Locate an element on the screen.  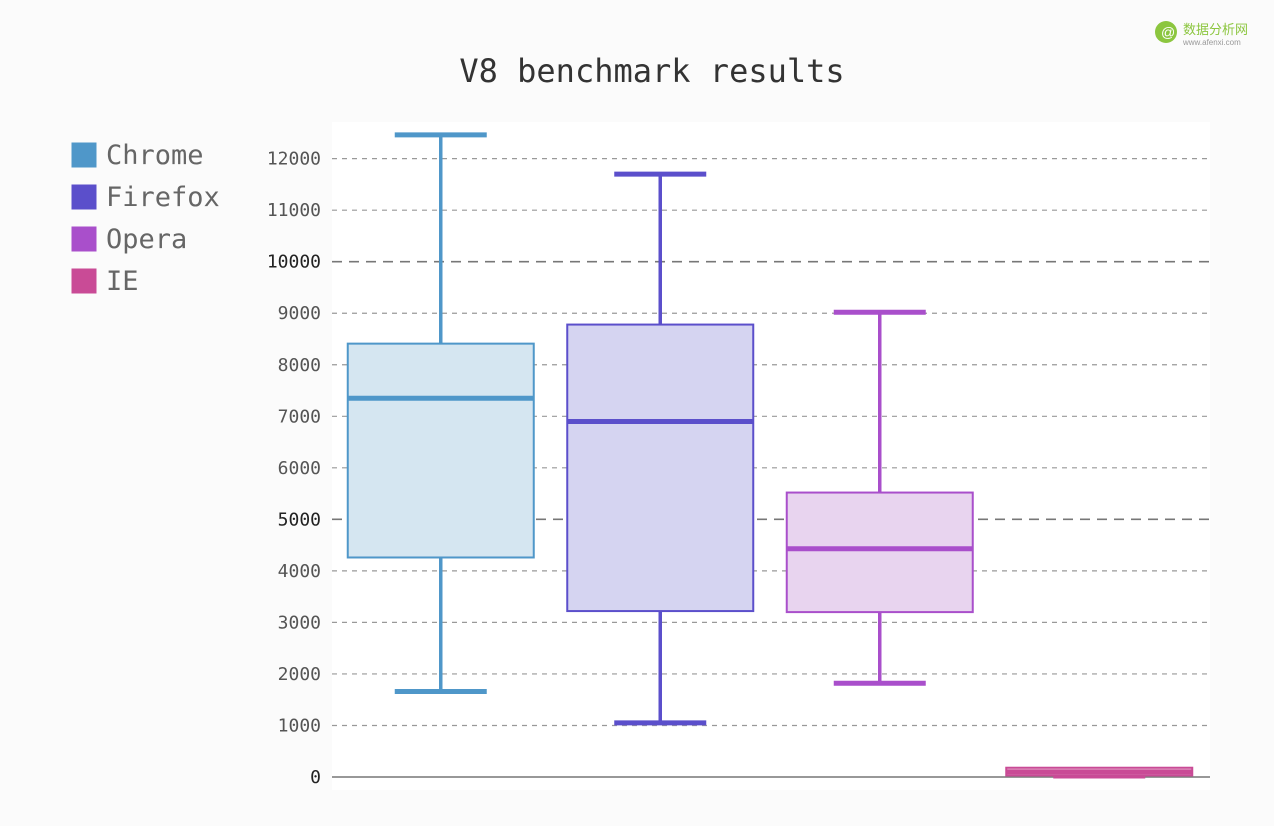
box-opera is located at coordinates (879, 497).